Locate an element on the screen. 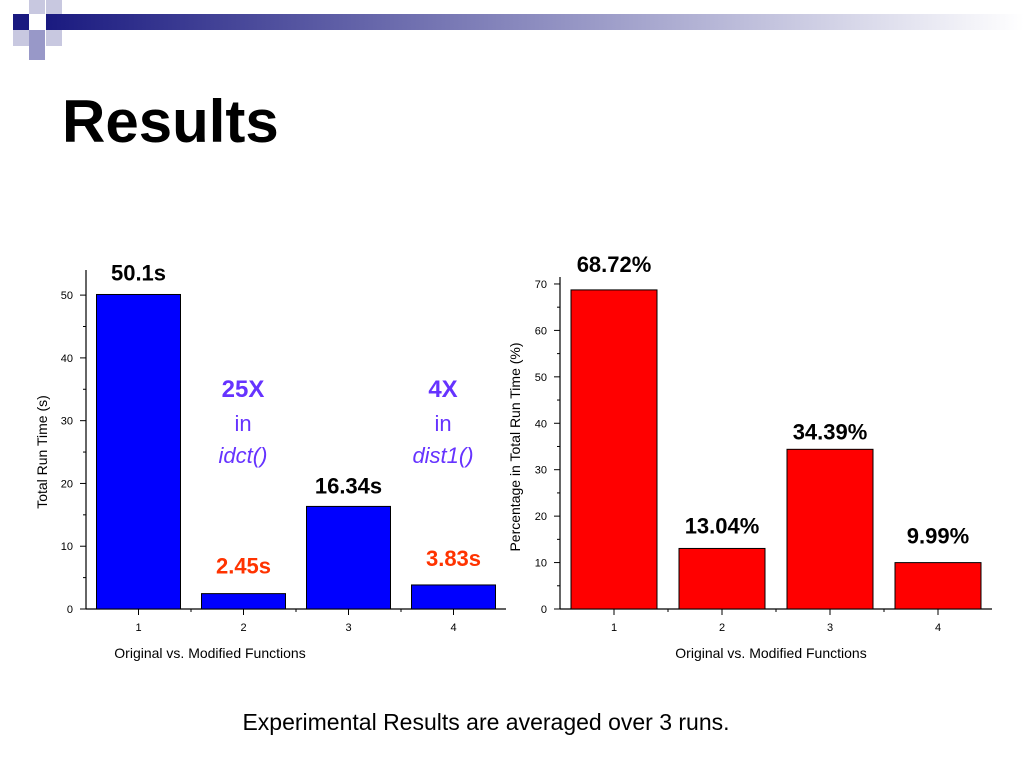  pct-x-axis-title: Original vs. Modified Functions is located at coordinates (770, 653).